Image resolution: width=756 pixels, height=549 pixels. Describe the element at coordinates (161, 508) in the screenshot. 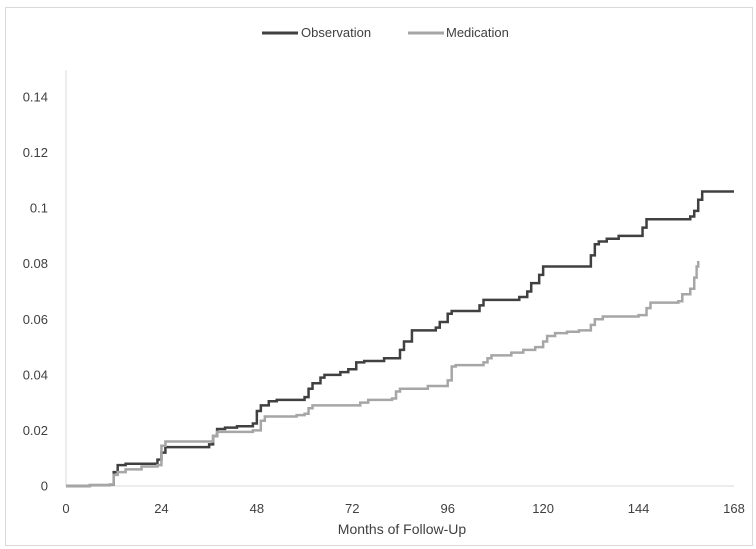

I see `x-tick-label: 24` at that location.